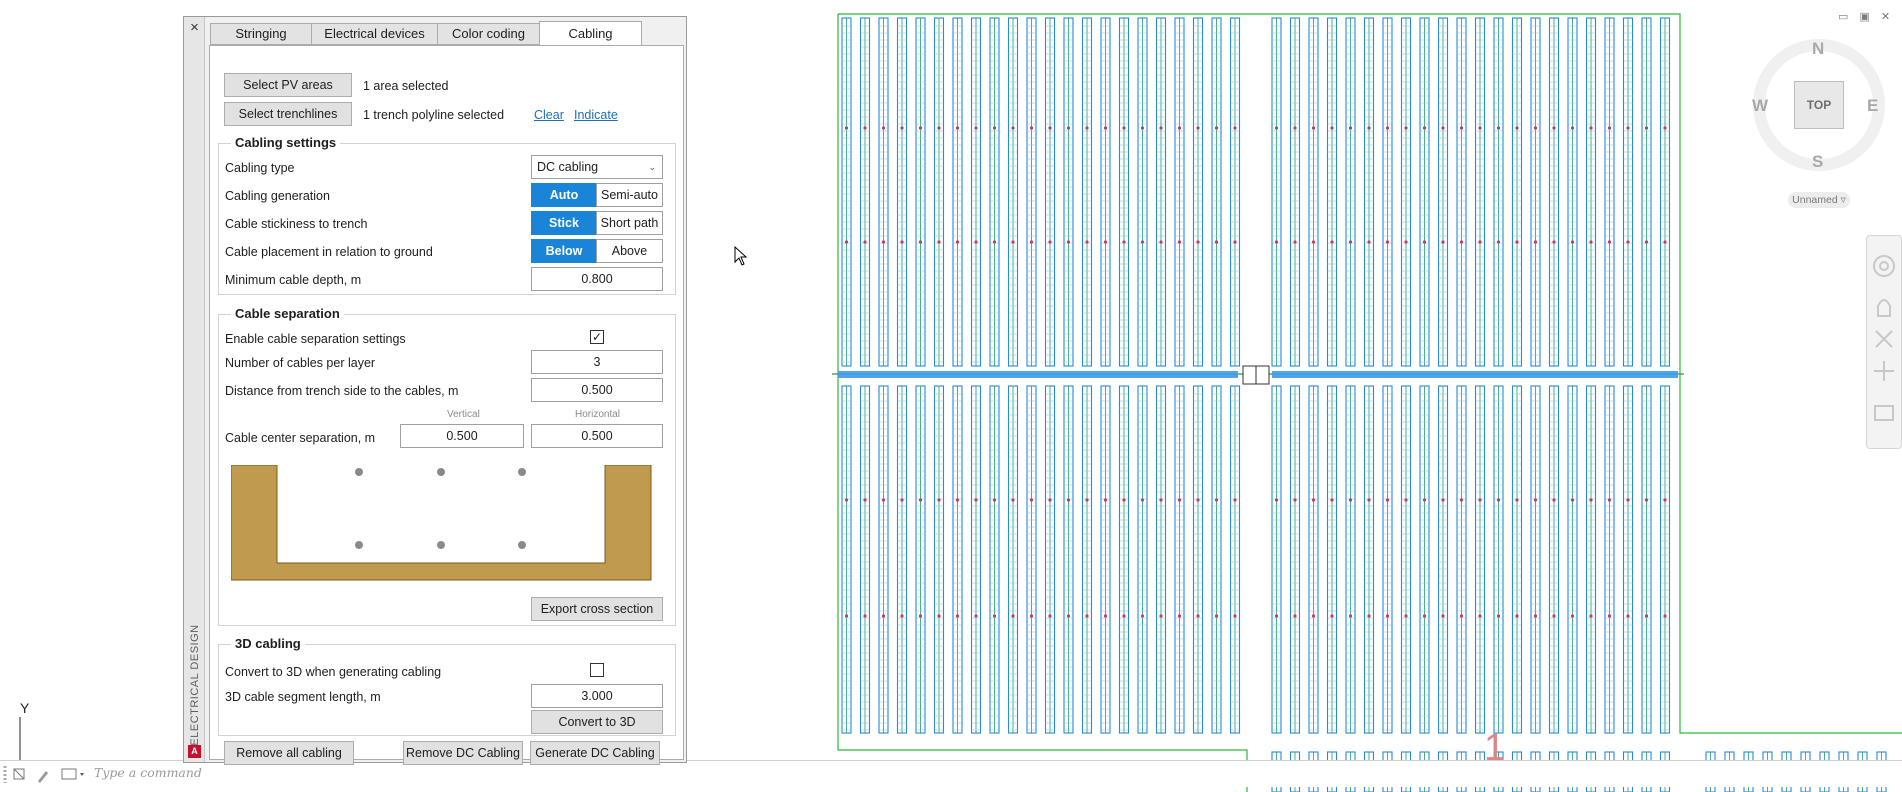  Describe the element at coordinates (194, 27) in the screenshot. I see `close-icon: ×` at that location.